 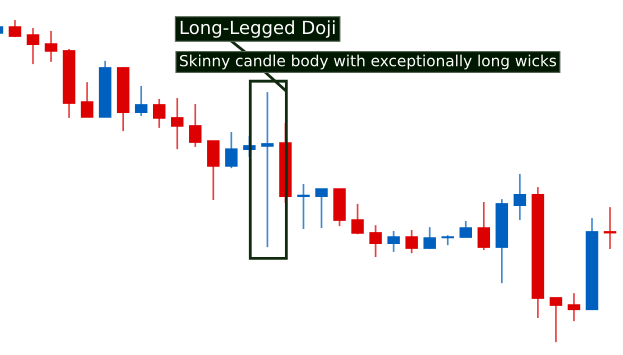 I want to click on annotation: Long-Legged Doji, so click(x=257, y=29).